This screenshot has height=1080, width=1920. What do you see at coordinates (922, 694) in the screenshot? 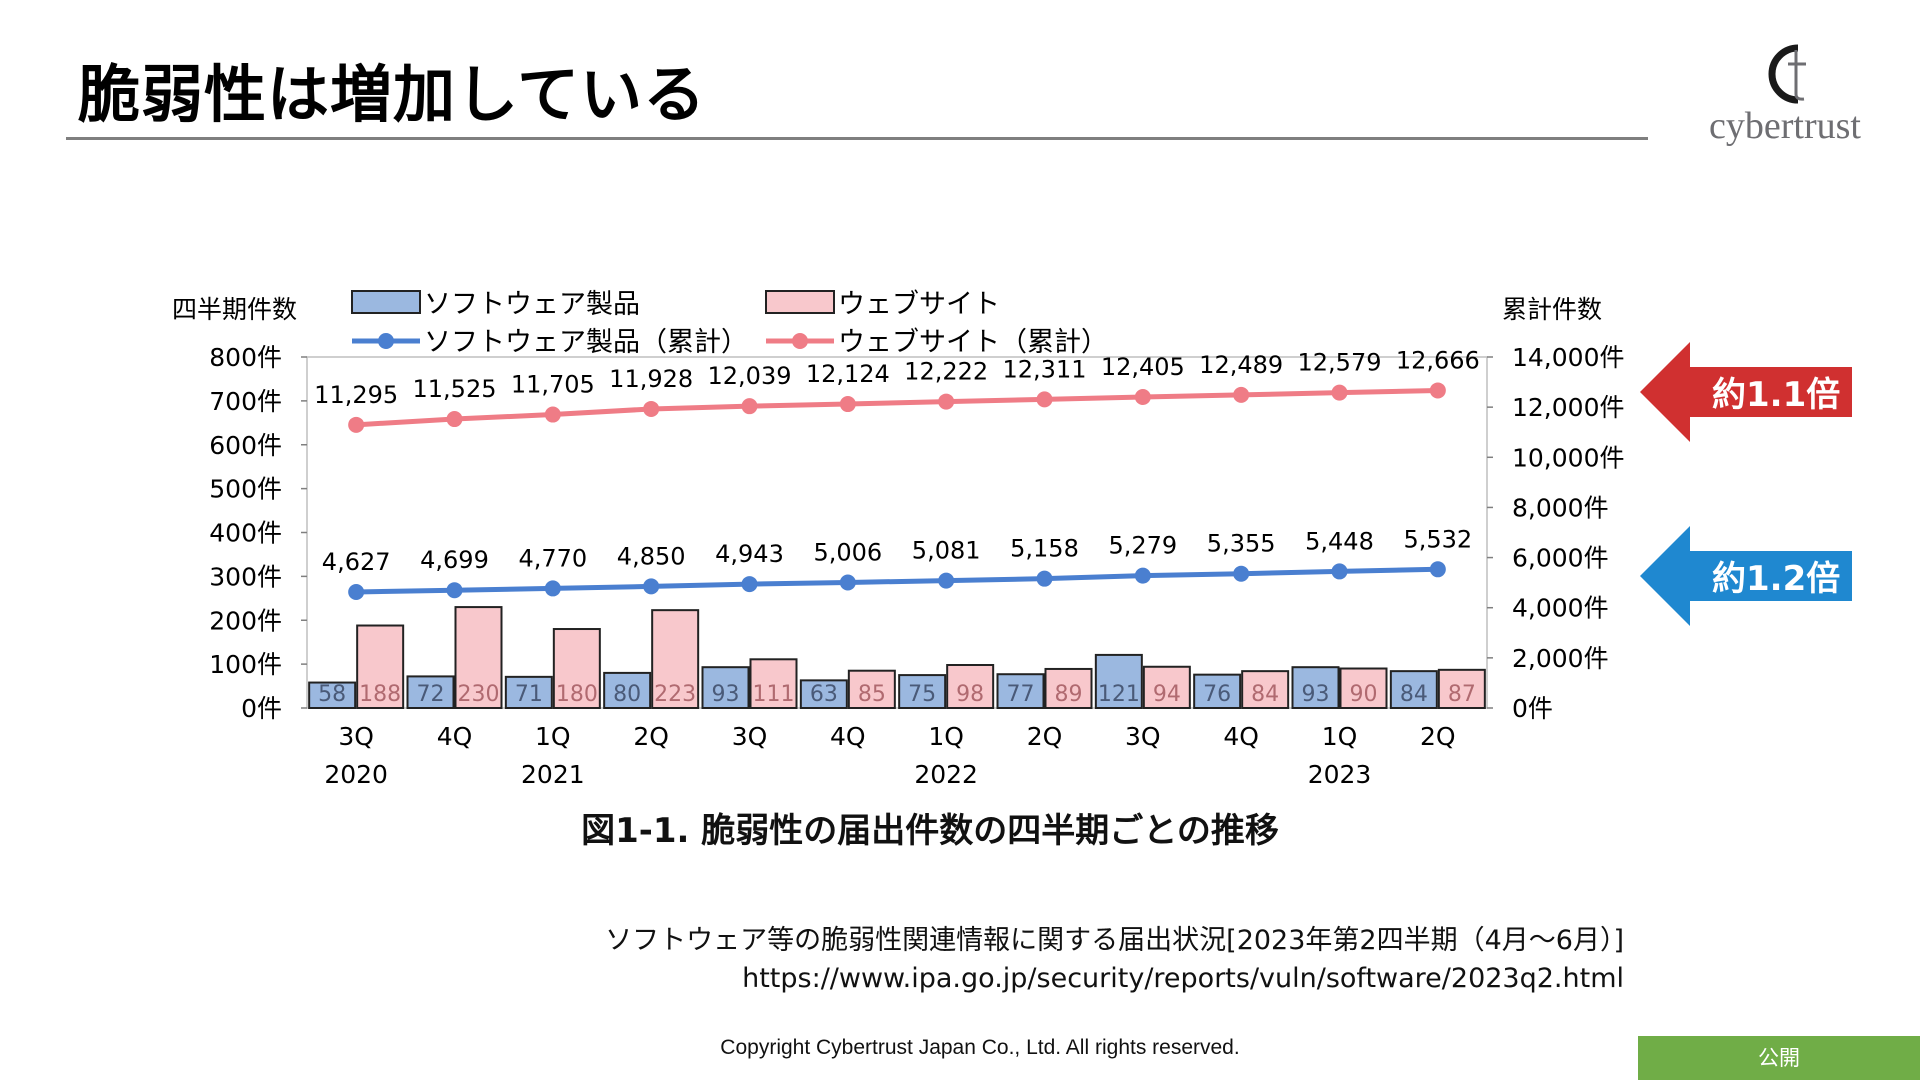
I see `bar-software-label: 75` at bounding box center [922, 694].